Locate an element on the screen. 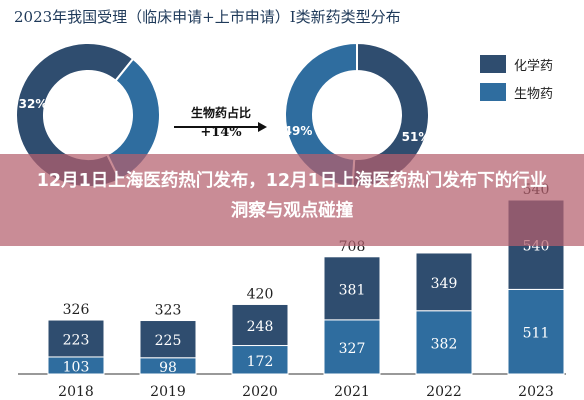 Image resolution: width=584 pixels, height=400 pixels. callout-arrow-icon is located at coordinates (220, 127).